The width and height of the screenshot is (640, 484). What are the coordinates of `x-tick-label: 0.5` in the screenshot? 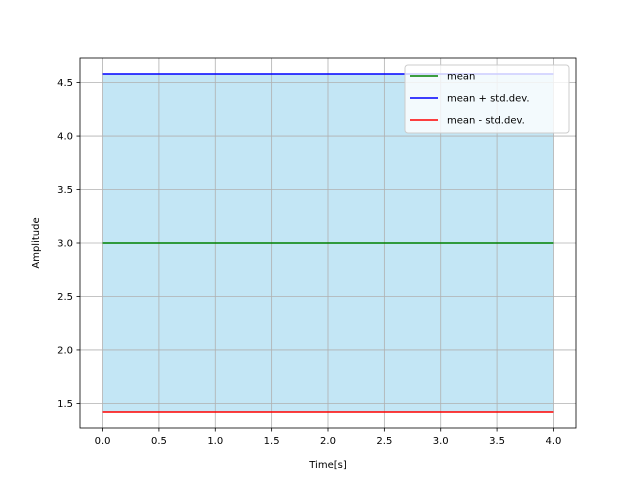 It's located at (159, 441).